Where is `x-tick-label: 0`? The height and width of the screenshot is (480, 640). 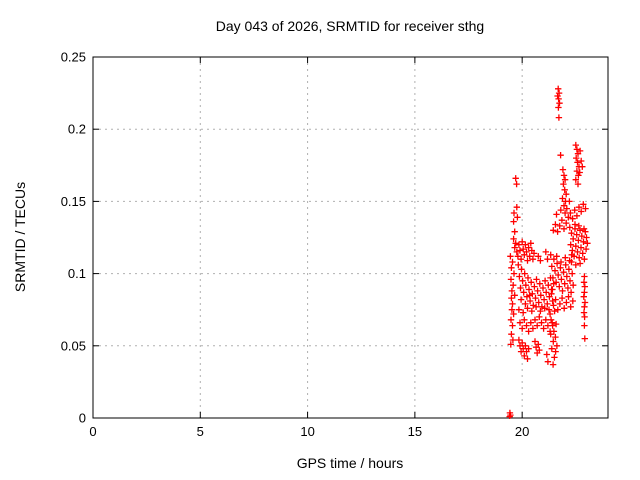 x-tick-label: 0 is located at coordinates (92, 431).